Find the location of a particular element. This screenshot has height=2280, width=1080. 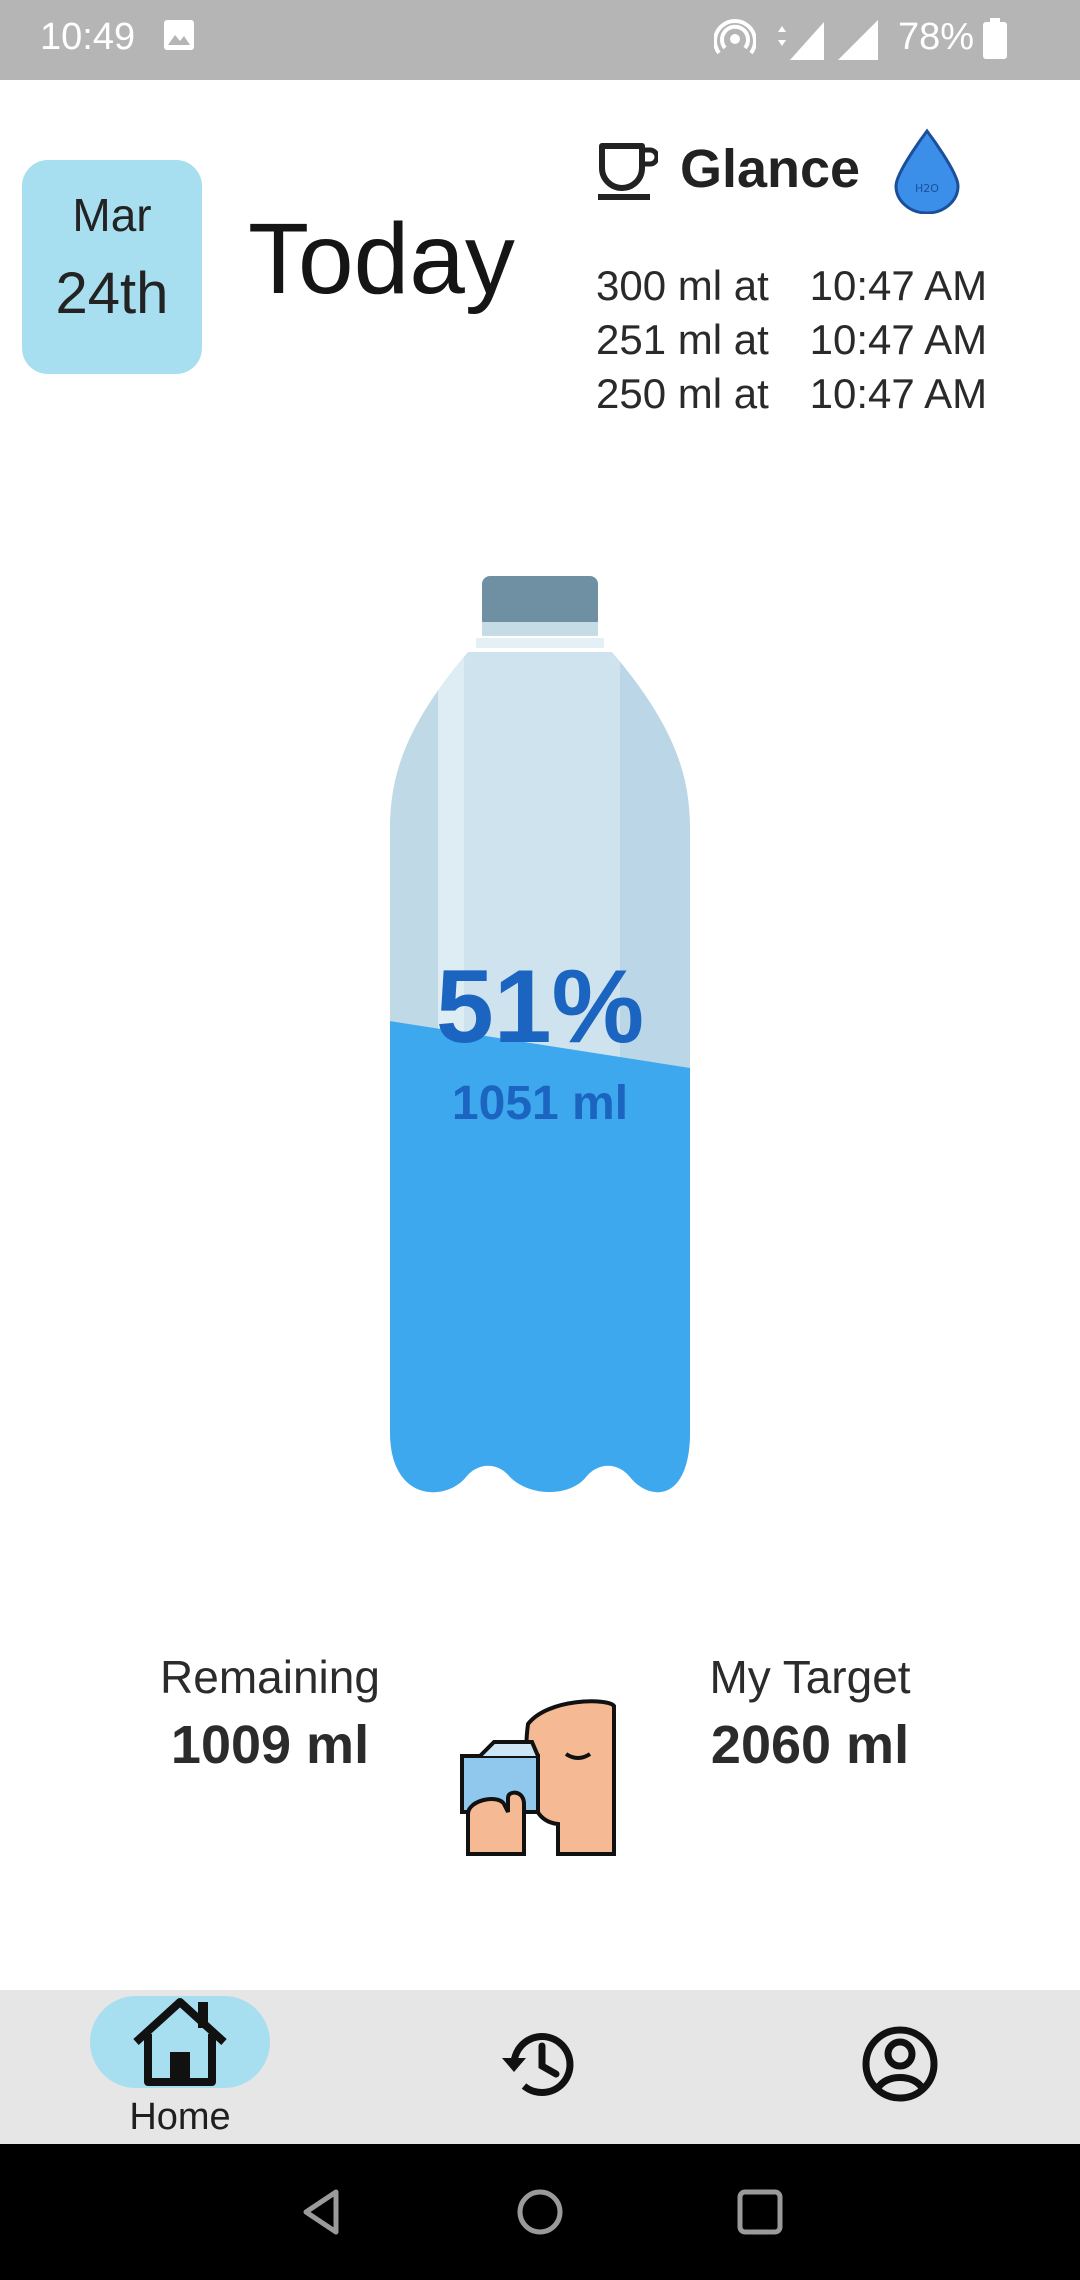

page-title: Today is located at coordinates (381, 259).